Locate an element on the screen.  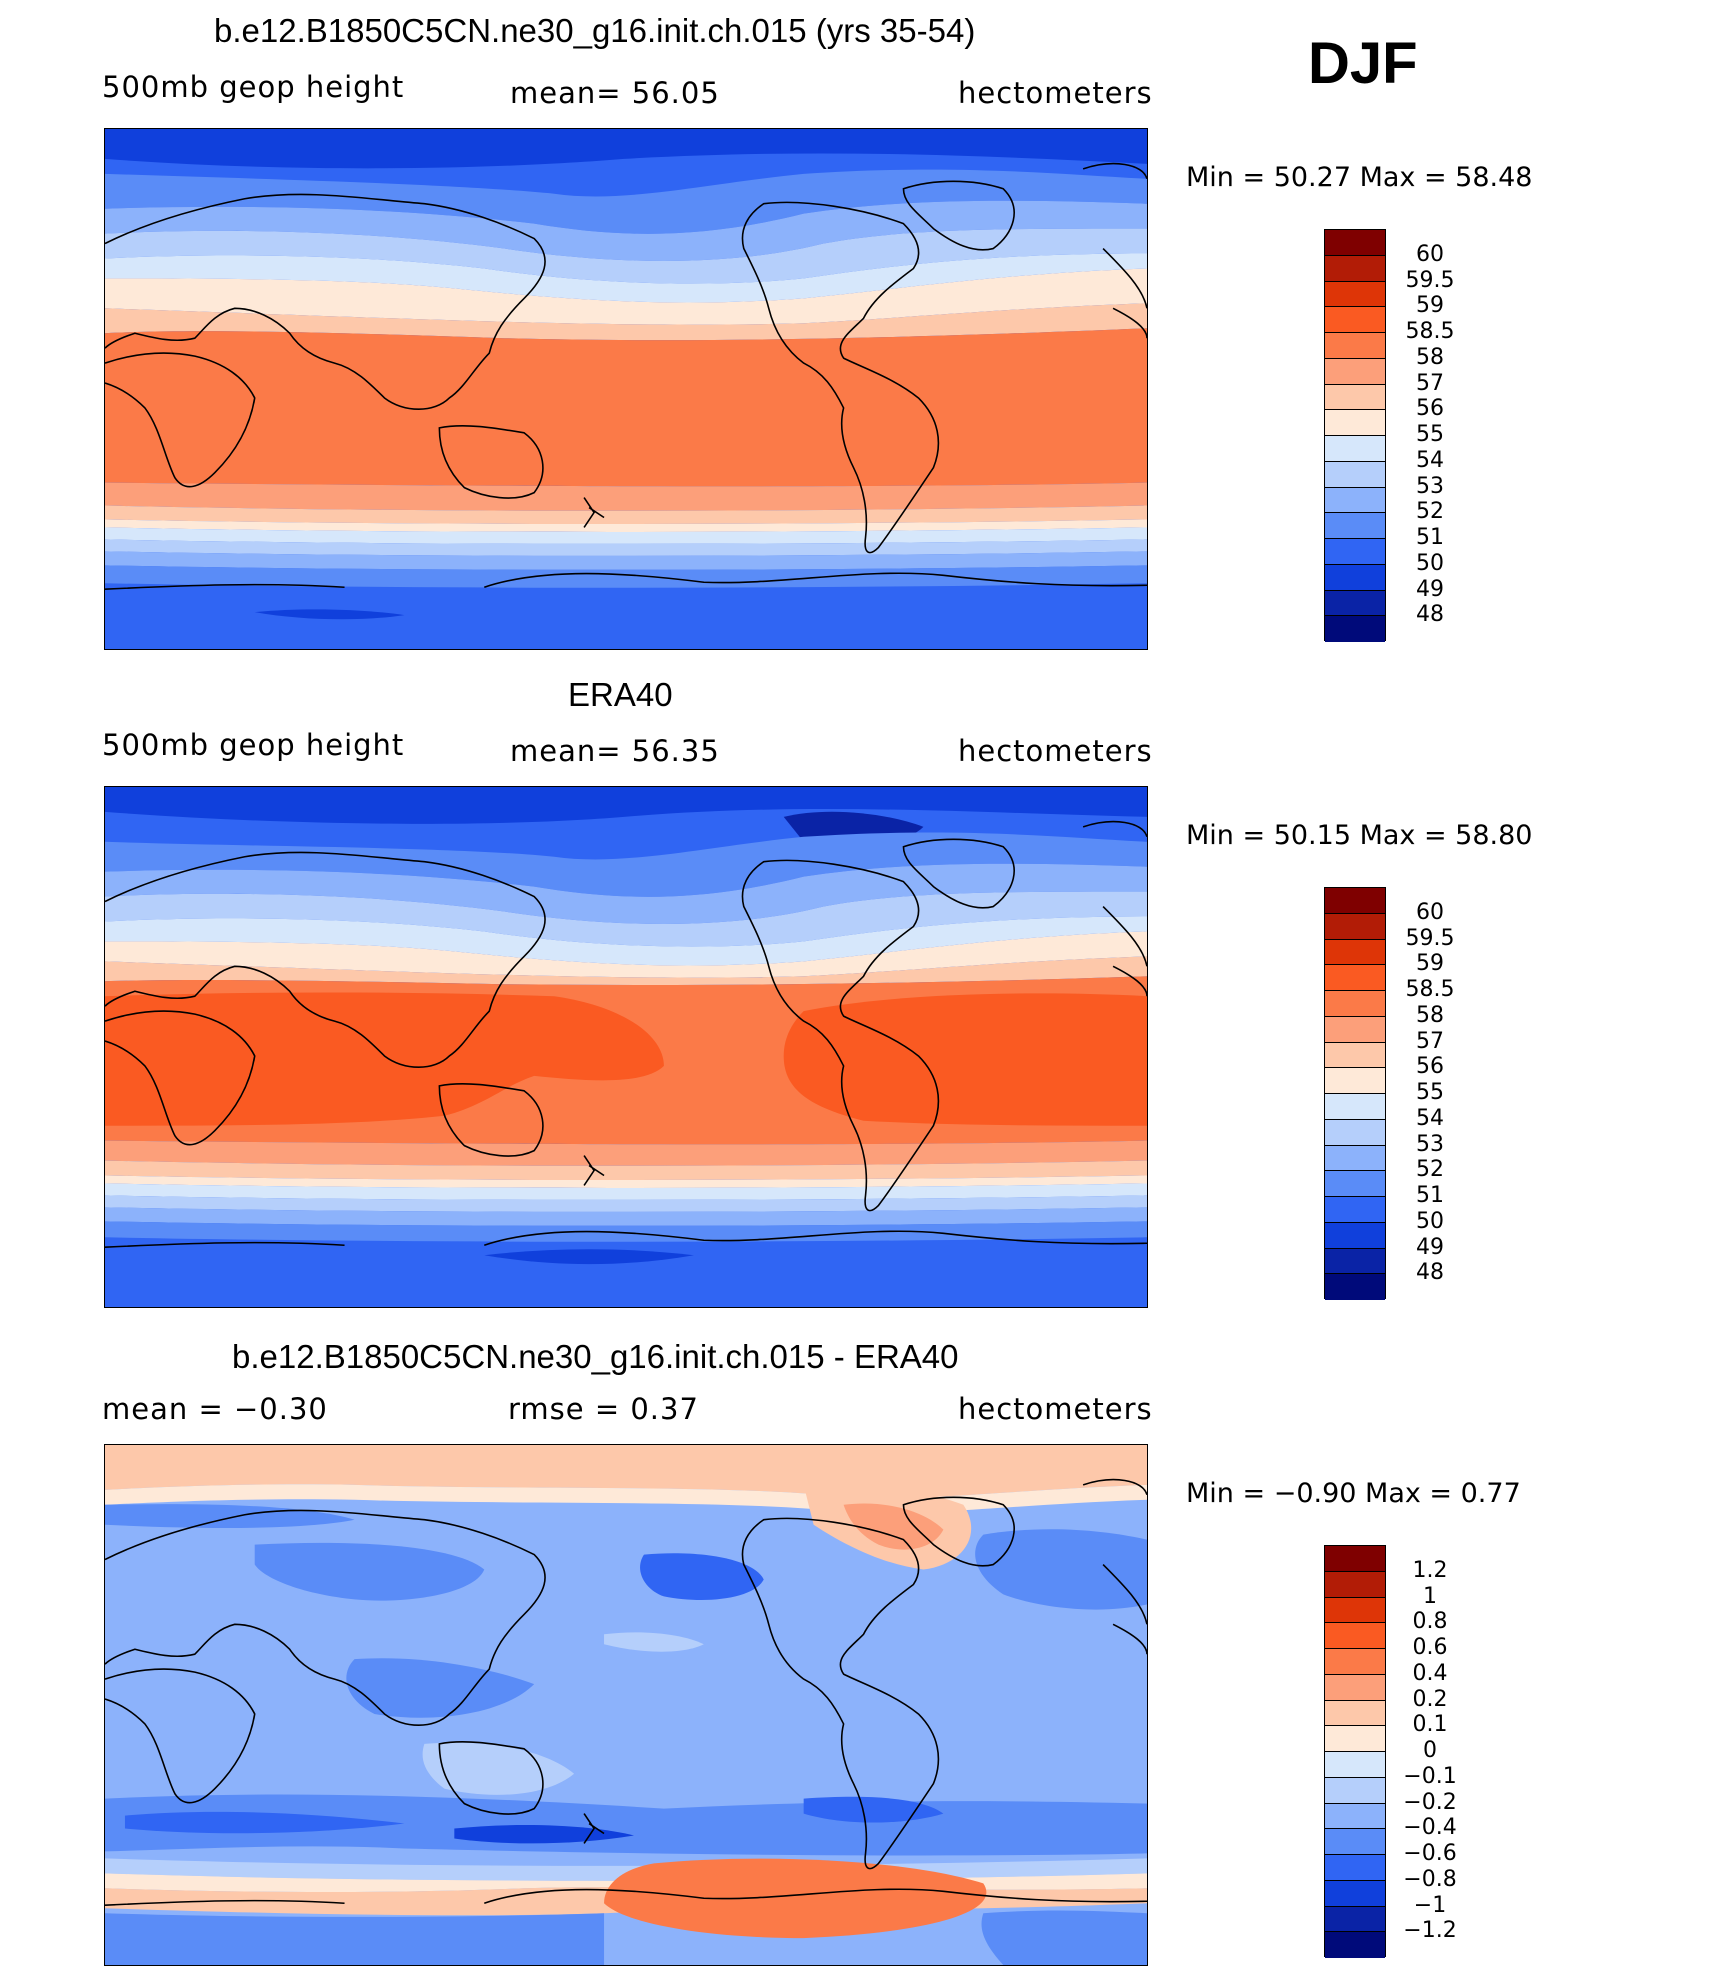
colorbar-label: 51 is located at coordinates (1430, 1195).